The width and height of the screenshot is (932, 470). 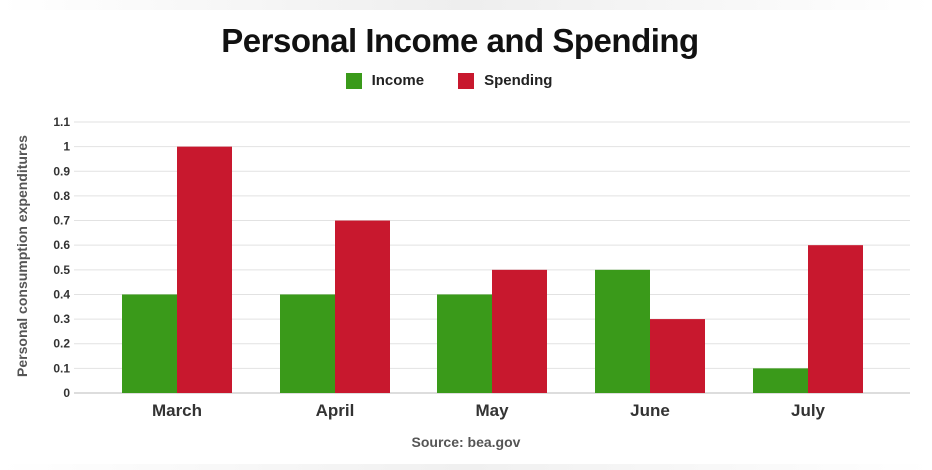 What do you see at coordinates (61, 270) in the screenshot?
I see `y-tick-label: 0.5` at bounding box center [61, 270].